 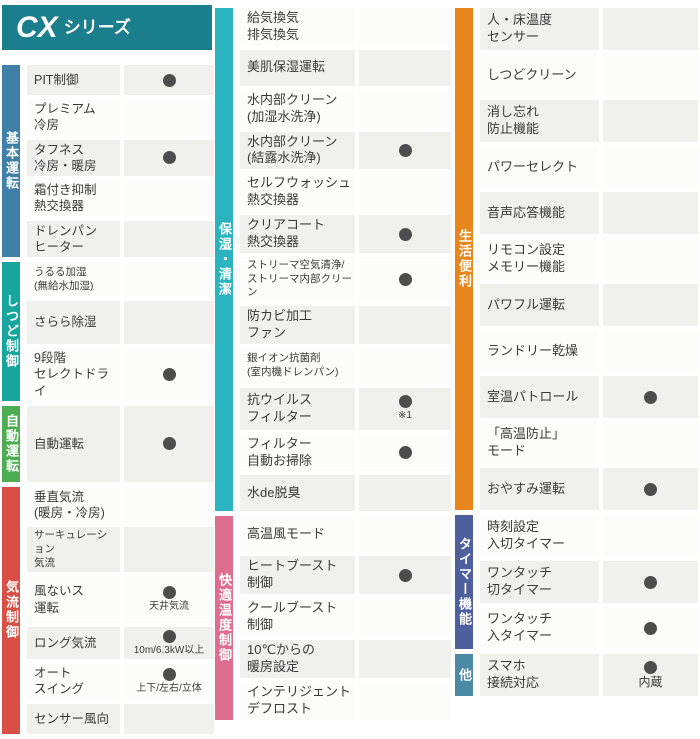 I want to click on feature-value: 内蔵, so click(x=650, y=675).